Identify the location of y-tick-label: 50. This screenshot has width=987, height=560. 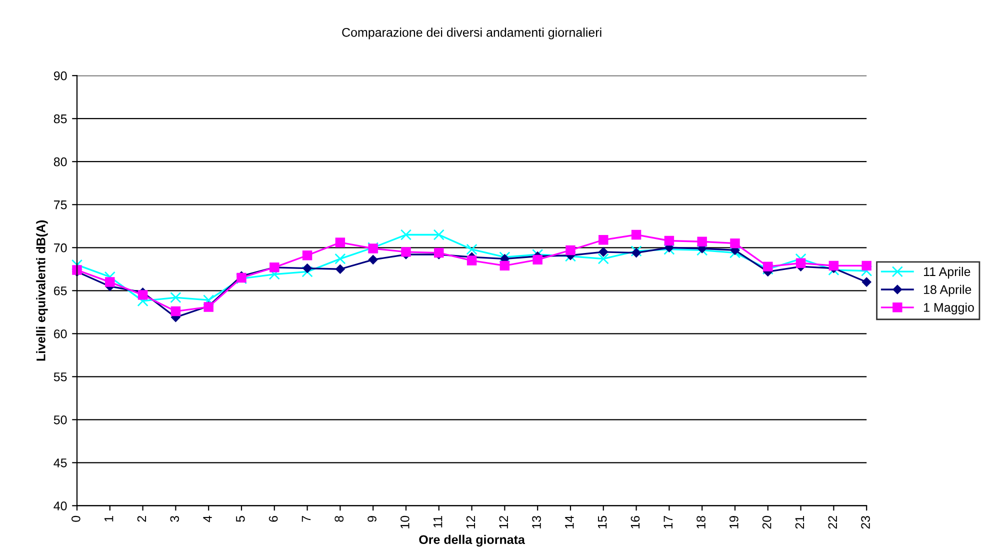
(60, 419).